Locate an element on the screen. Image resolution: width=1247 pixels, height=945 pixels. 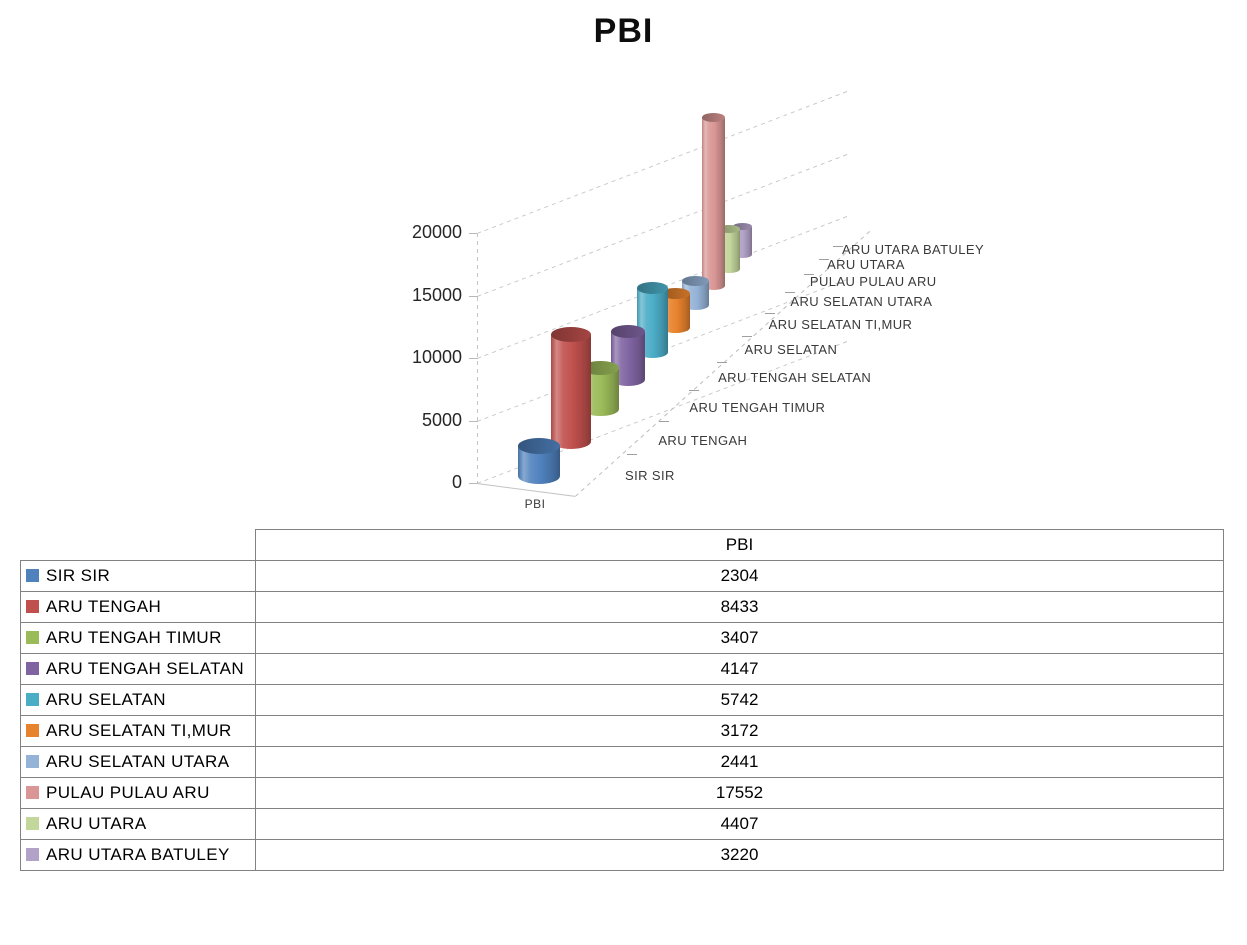
row-value-cell: 3172 is located at coordinates (739, 730).